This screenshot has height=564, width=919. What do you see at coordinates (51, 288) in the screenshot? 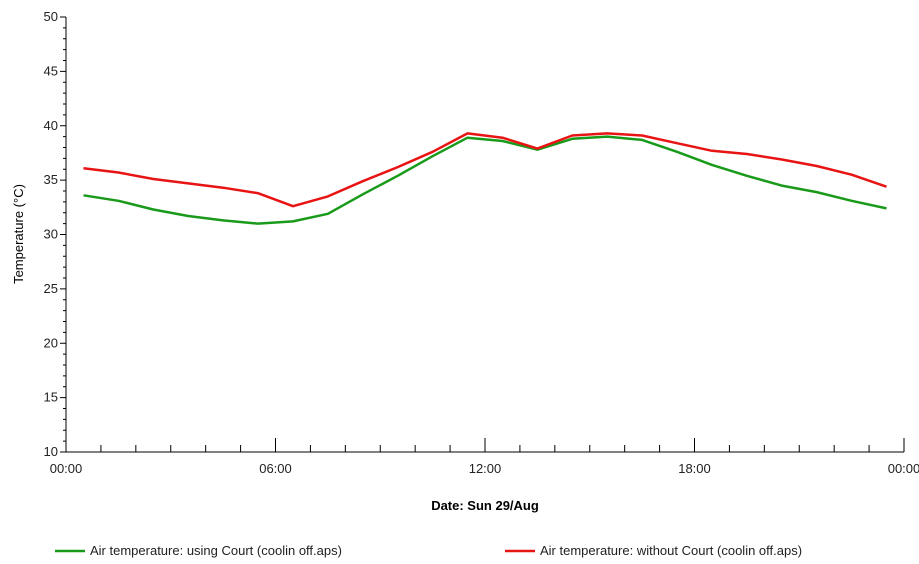
I see `y-tick-label: 25` at bounding box center [51, 288].